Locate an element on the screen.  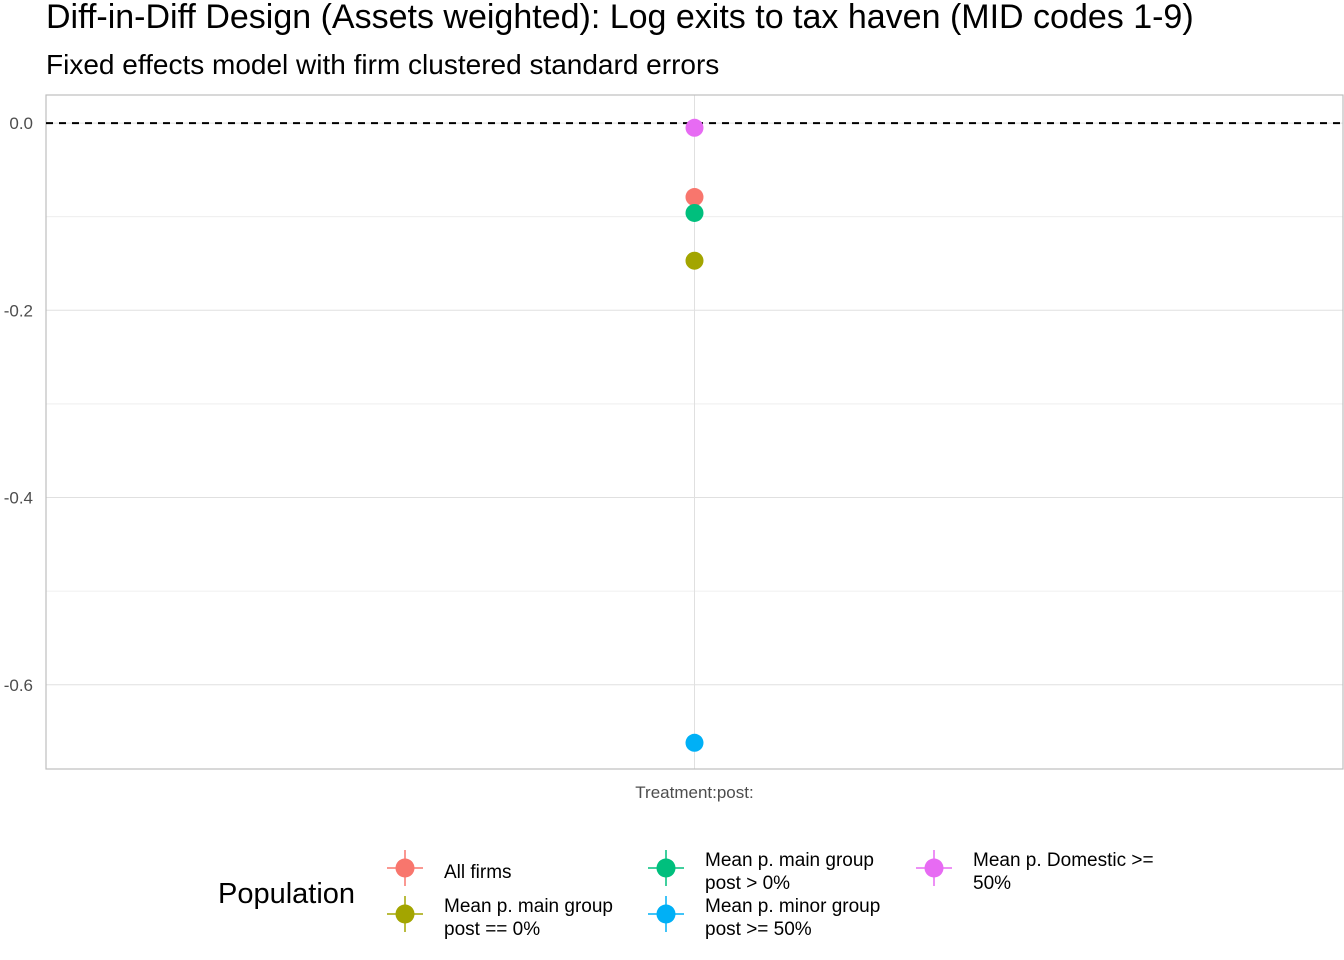
y-tick-label: -0.6 is located at coordinates (18, 685).